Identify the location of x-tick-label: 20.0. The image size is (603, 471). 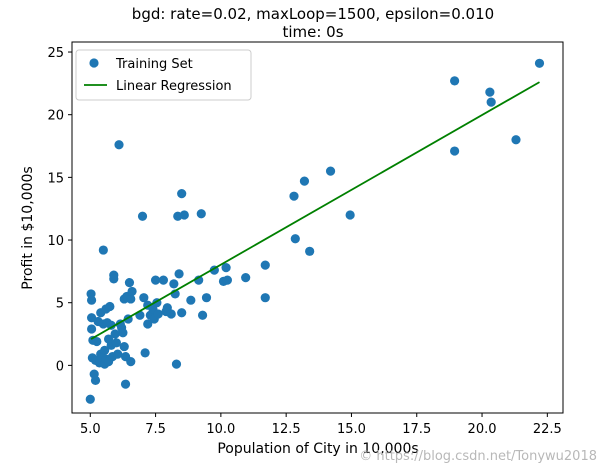
(482, 429).